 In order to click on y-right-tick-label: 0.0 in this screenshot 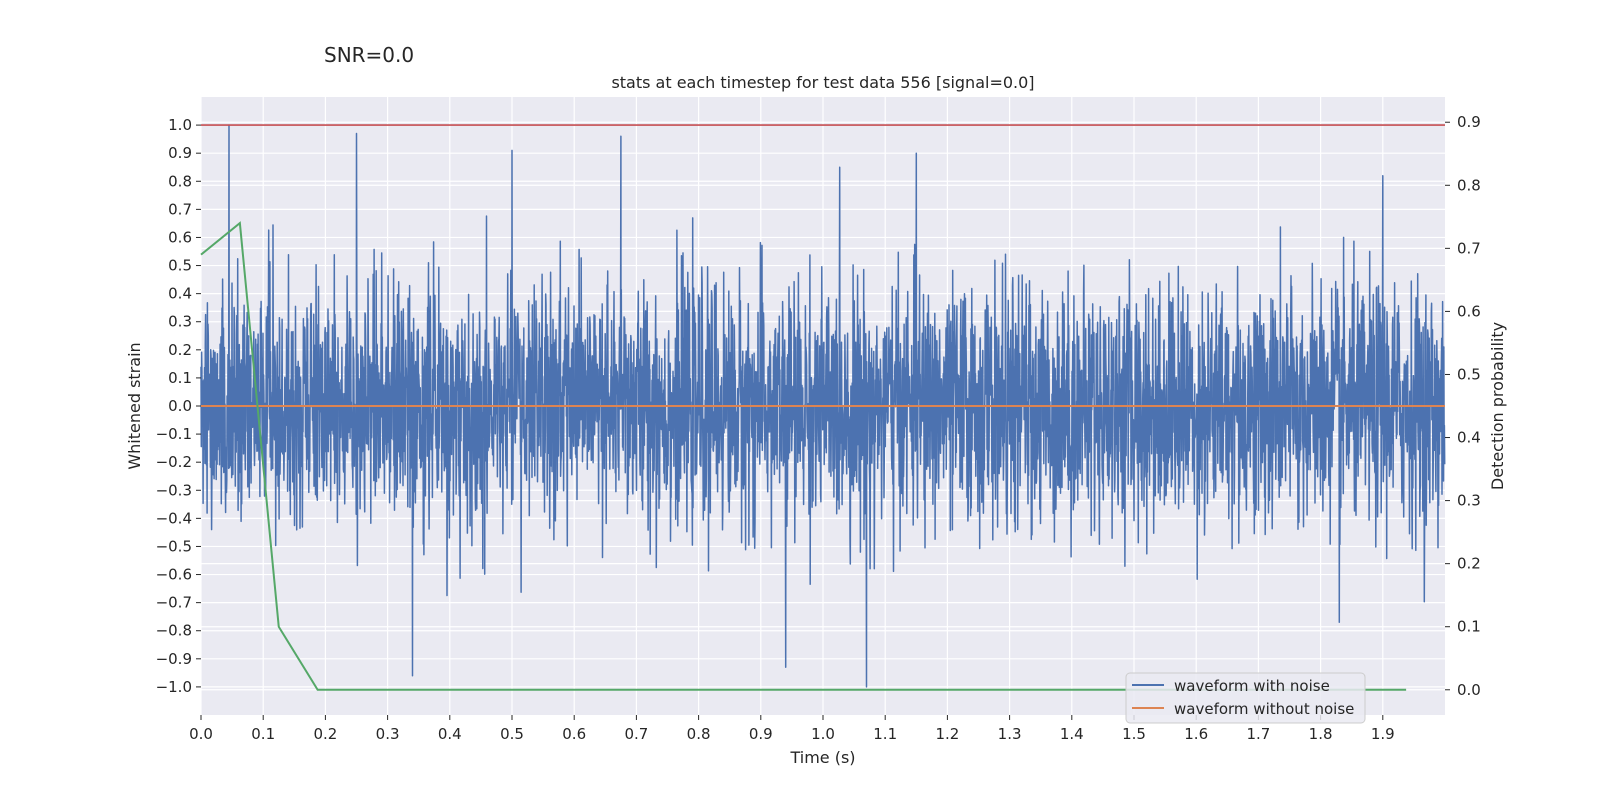, I will do `click(1469, 690)`.